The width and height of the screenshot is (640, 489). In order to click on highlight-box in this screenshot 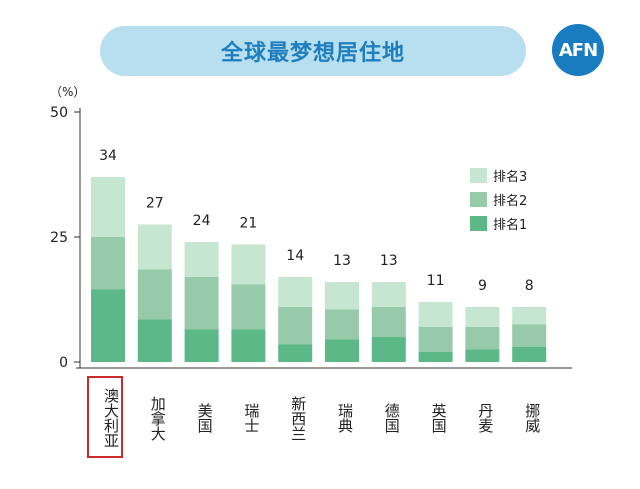, I will do `click(105, 417)`.